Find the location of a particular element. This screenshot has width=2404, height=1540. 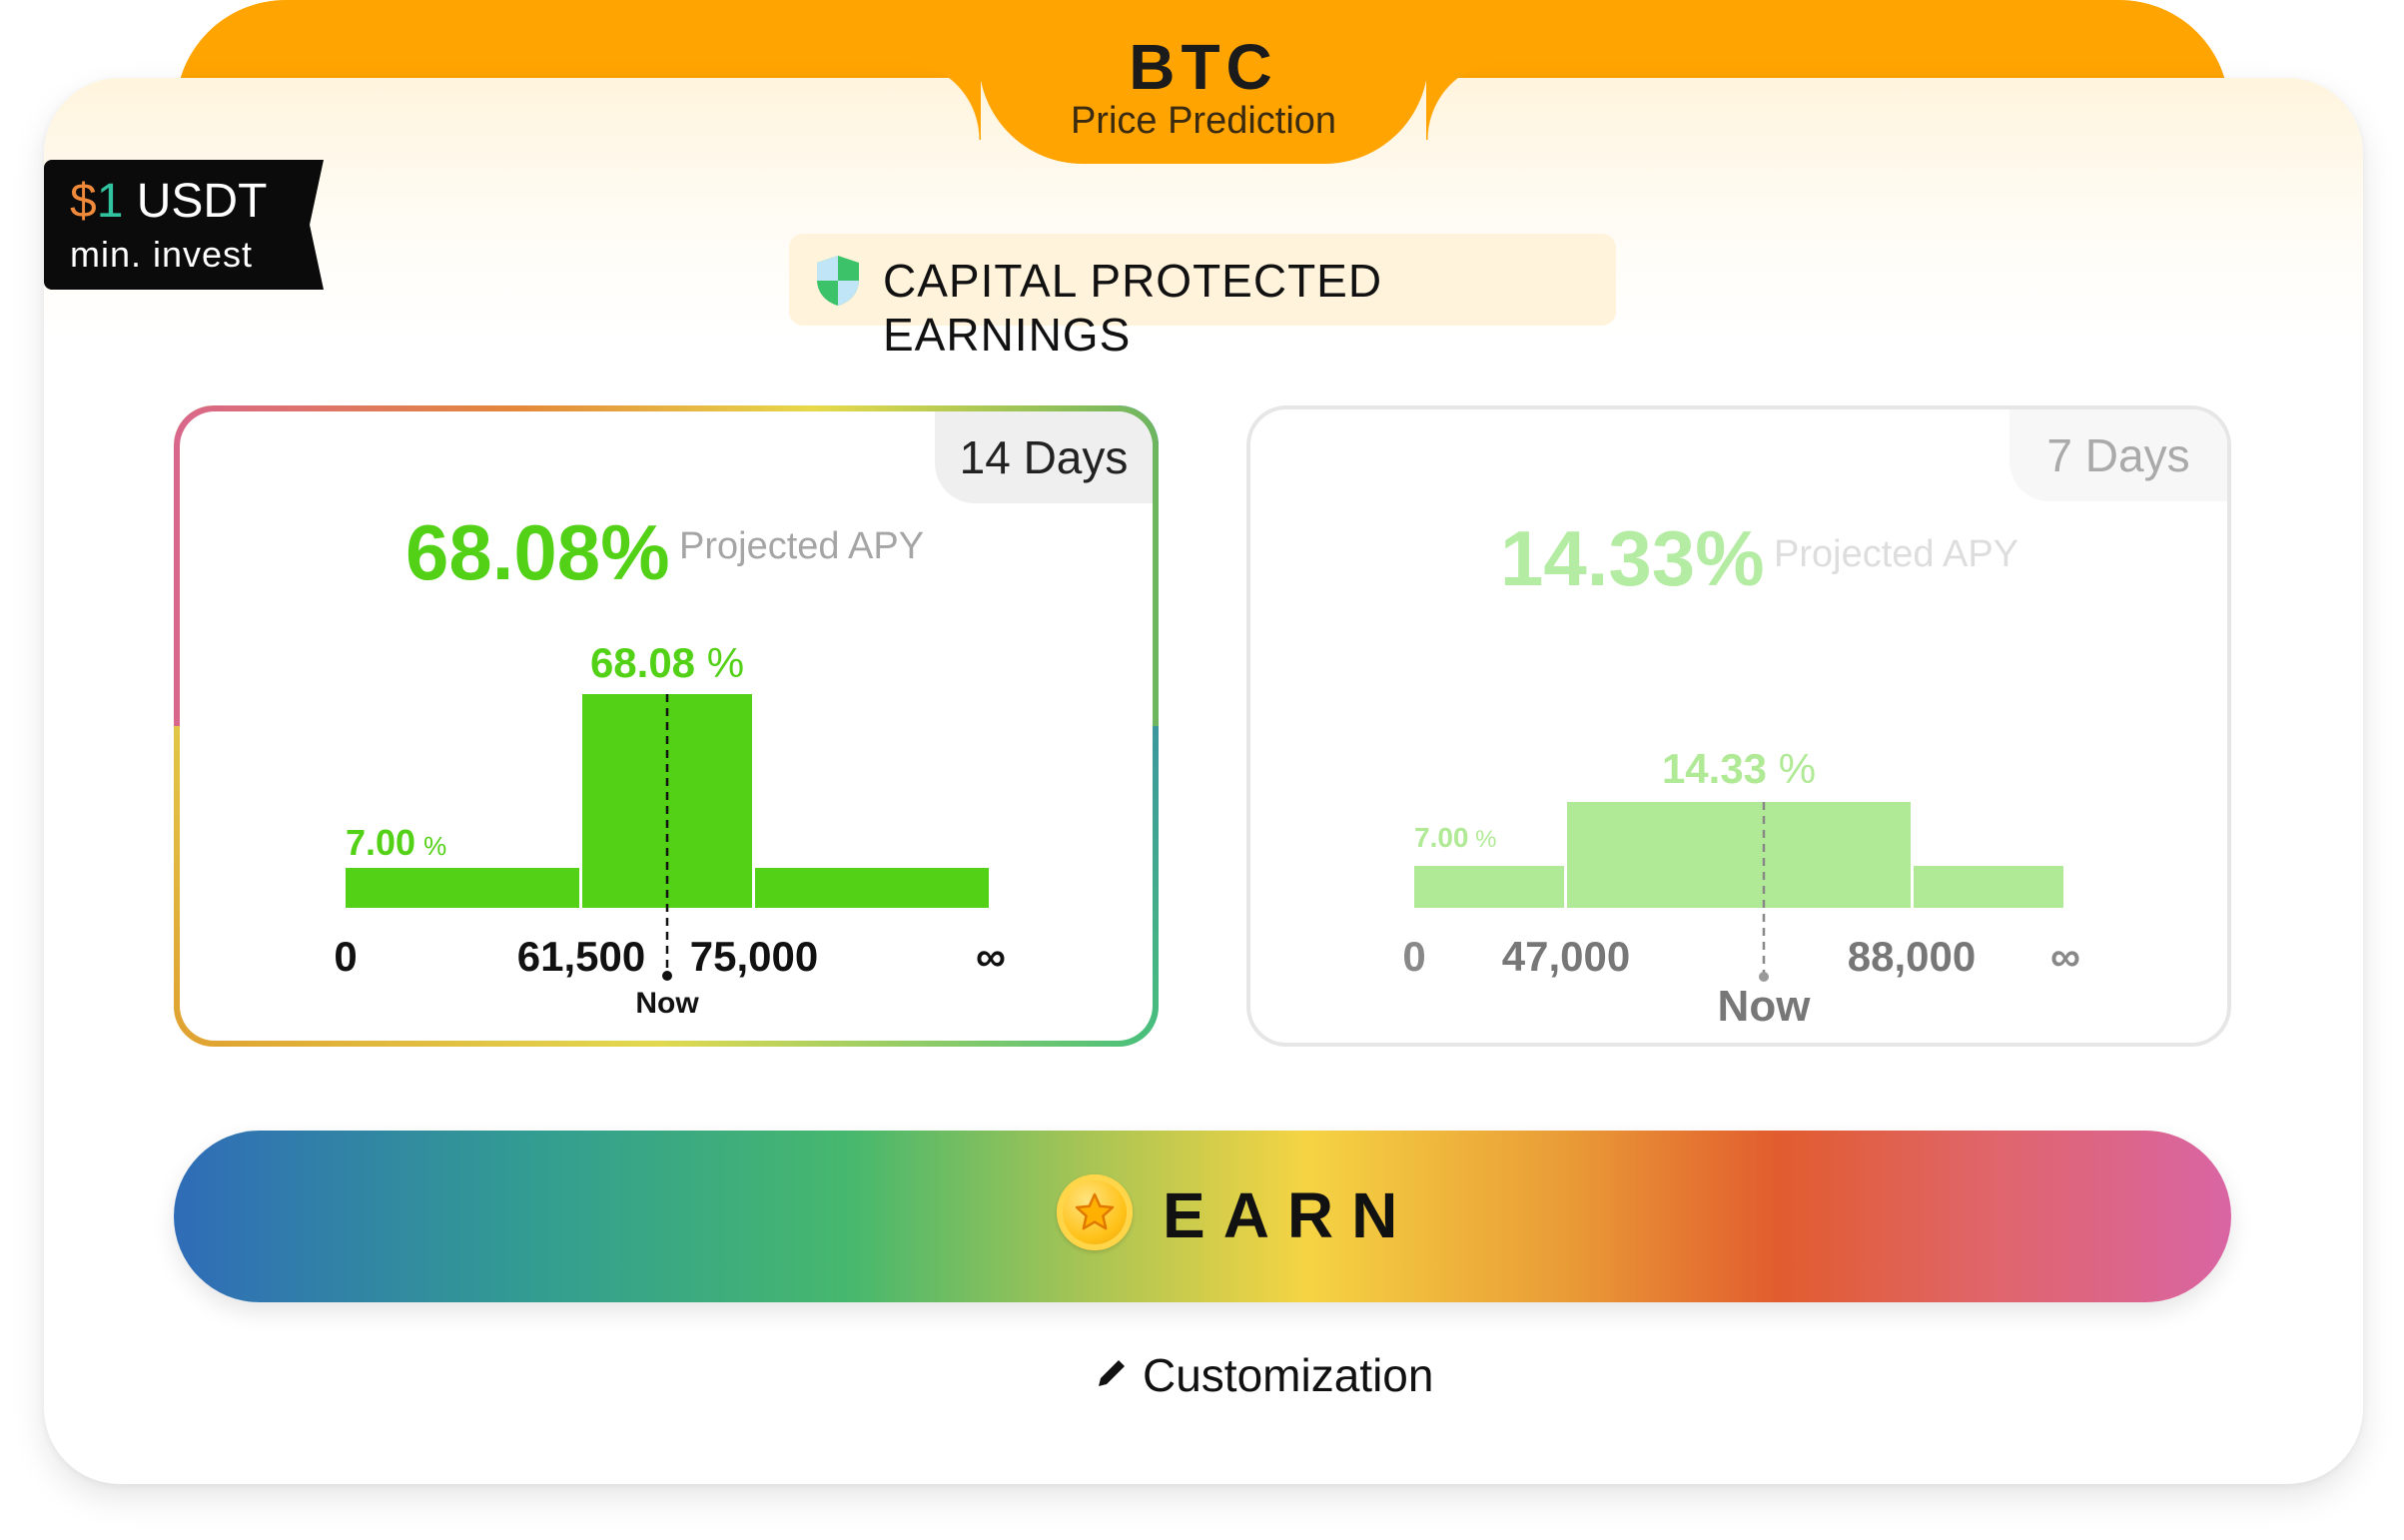

currency-symbol: $ is located at coordinates (83, 201).